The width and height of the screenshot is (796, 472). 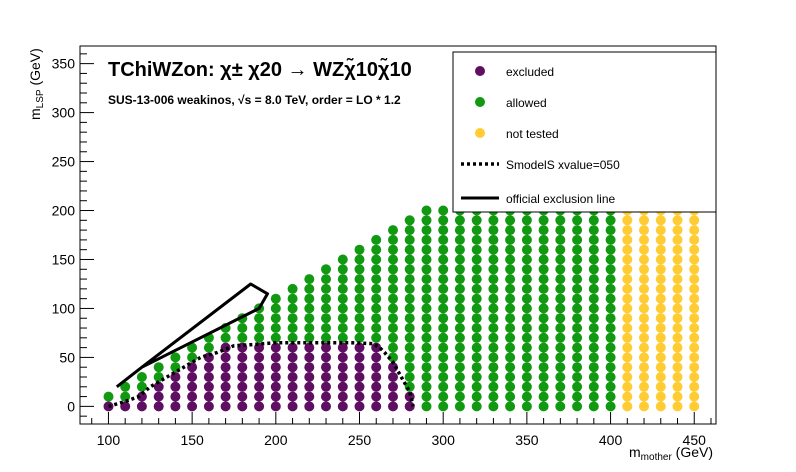 What do you see at coordinates (401, 430) in the screenshot?
I see `x-axis: 100 150 200 250 300 350 400 450` at bounding box center [401, 430].